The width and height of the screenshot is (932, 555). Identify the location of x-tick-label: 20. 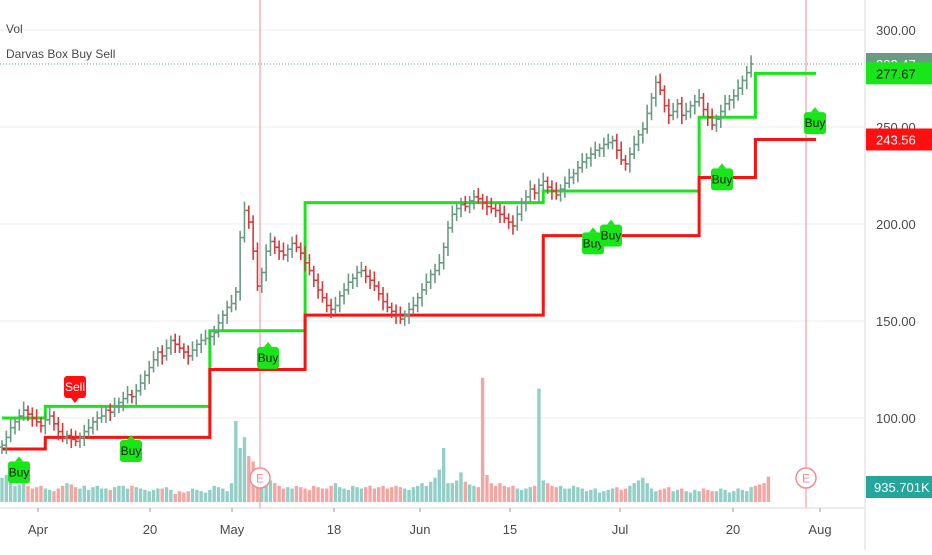
(150, 529).